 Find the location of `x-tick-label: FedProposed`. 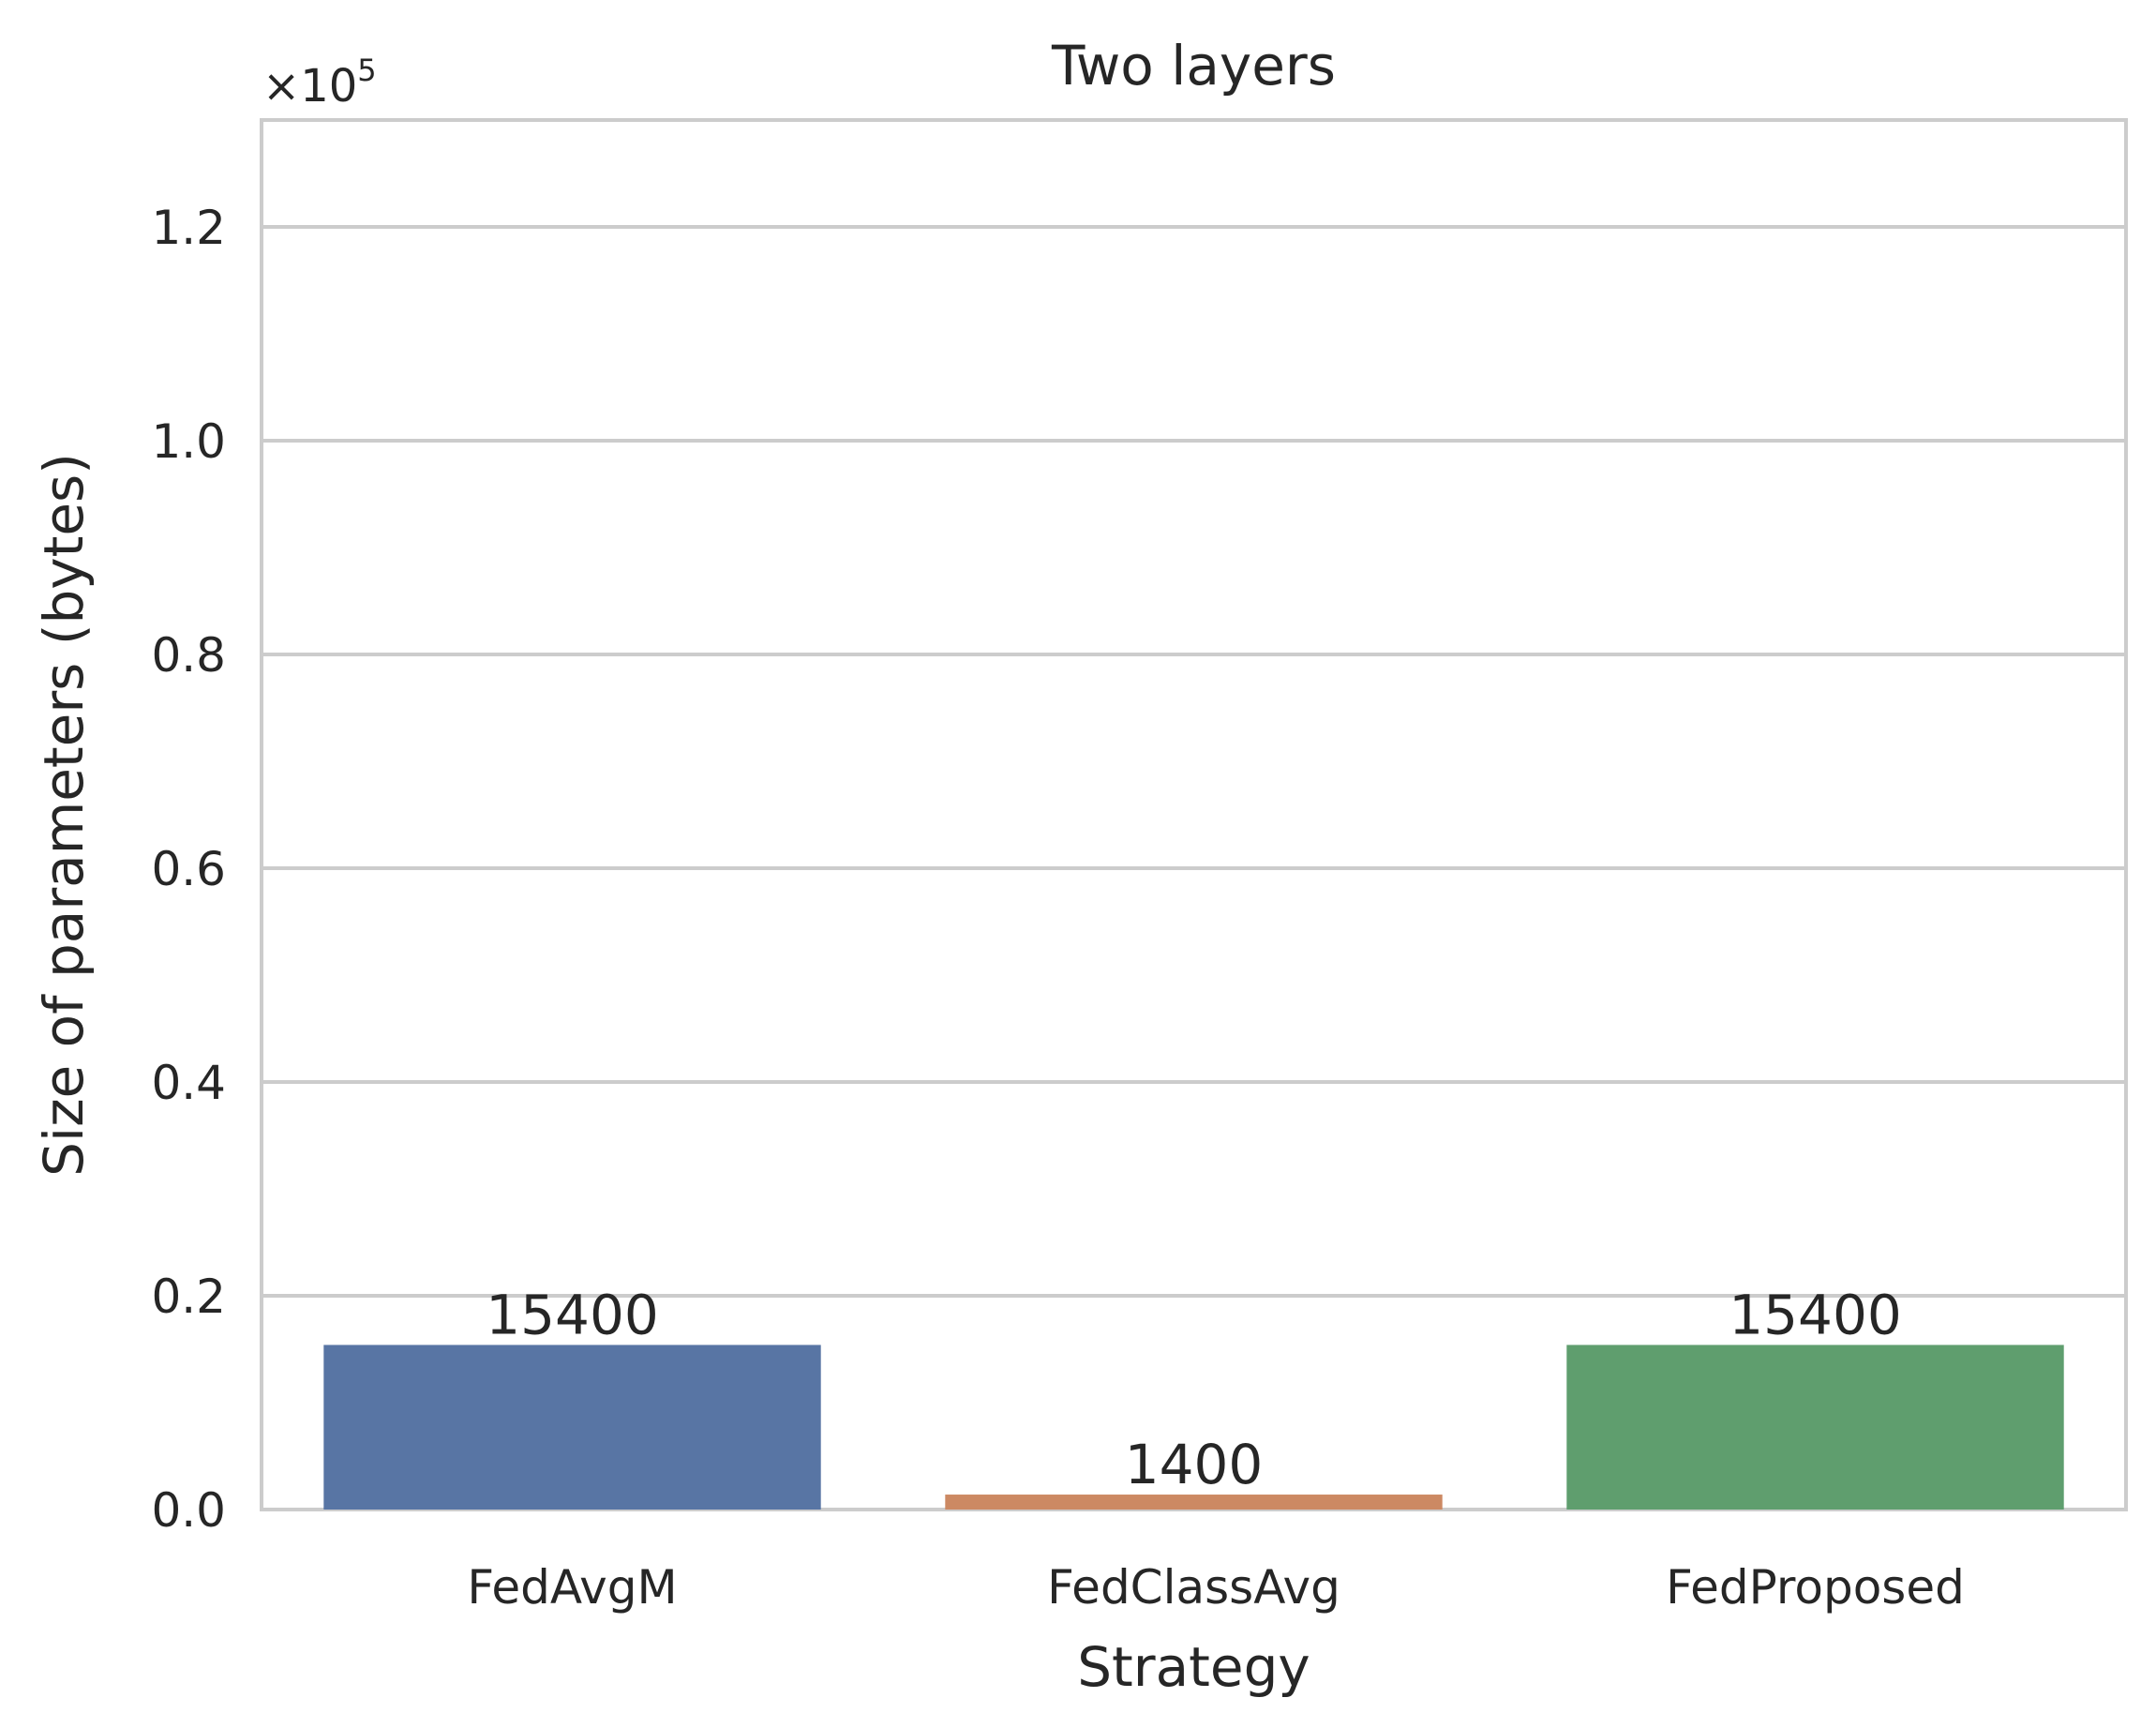

x-tick-label: FedProposed is located at coordinates (1816, 1587).